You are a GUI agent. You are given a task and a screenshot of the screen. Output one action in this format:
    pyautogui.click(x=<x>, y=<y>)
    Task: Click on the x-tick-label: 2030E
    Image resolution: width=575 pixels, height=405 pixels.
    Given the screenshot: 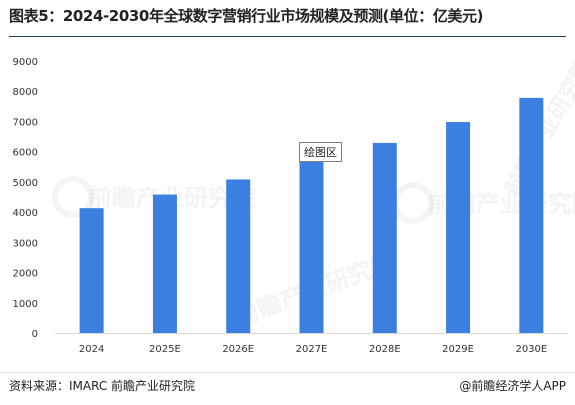 What is the action you would take?
    pyautogui.click(x=531, y=349)
    